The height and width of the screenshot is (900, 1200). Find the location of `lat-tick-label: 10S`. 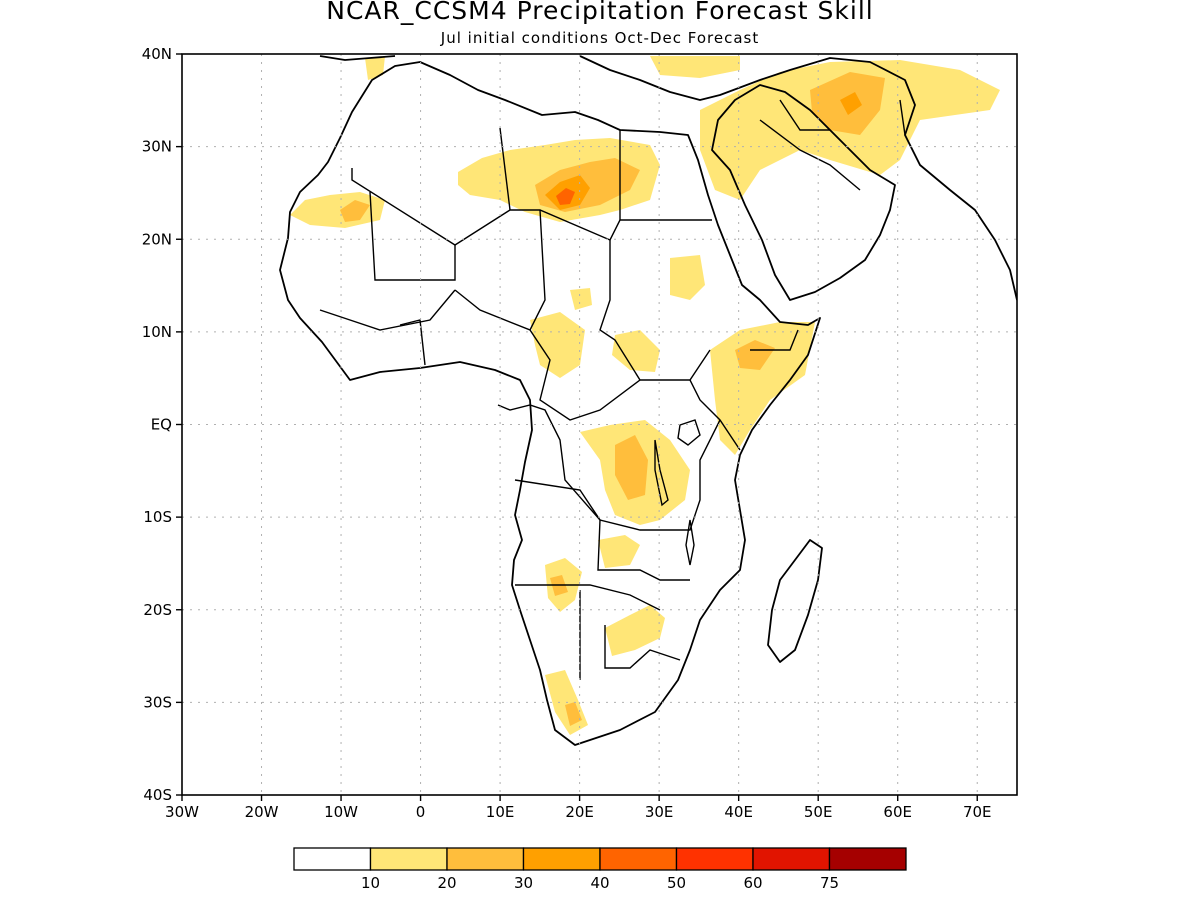

lat-tick-label: 10S is located at coordinates (157, 517).